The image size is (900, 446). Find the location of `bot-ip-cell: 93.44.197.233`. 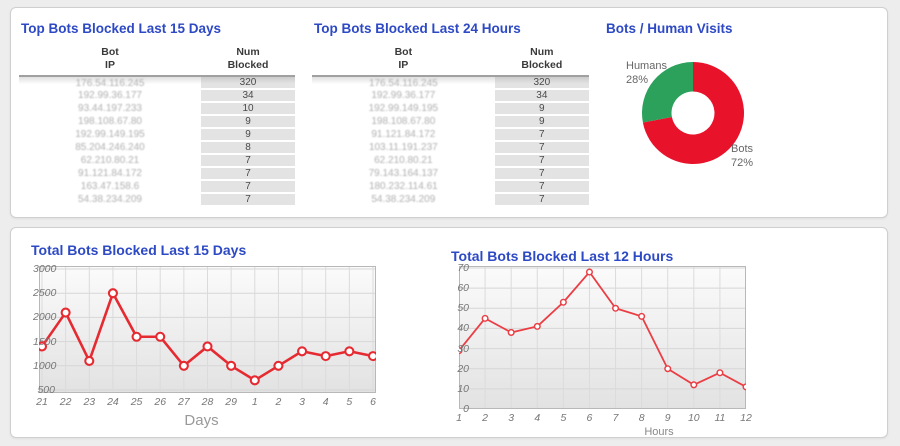

bot-ip-cell: 93.44.197.233 is located at coordinates (110, 108).